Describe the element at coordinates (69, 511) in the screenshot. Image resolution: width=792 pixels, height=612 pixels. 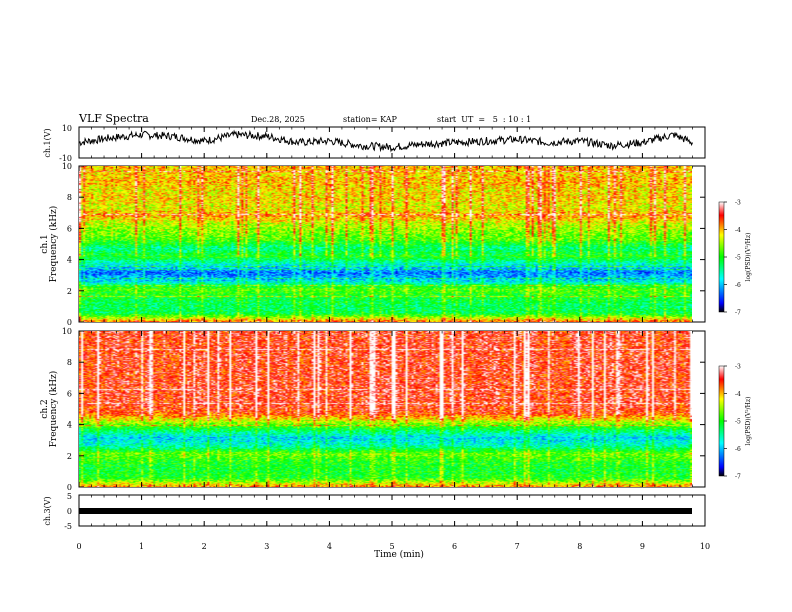
I see `ch3-ytick-mid: 0` at that location.